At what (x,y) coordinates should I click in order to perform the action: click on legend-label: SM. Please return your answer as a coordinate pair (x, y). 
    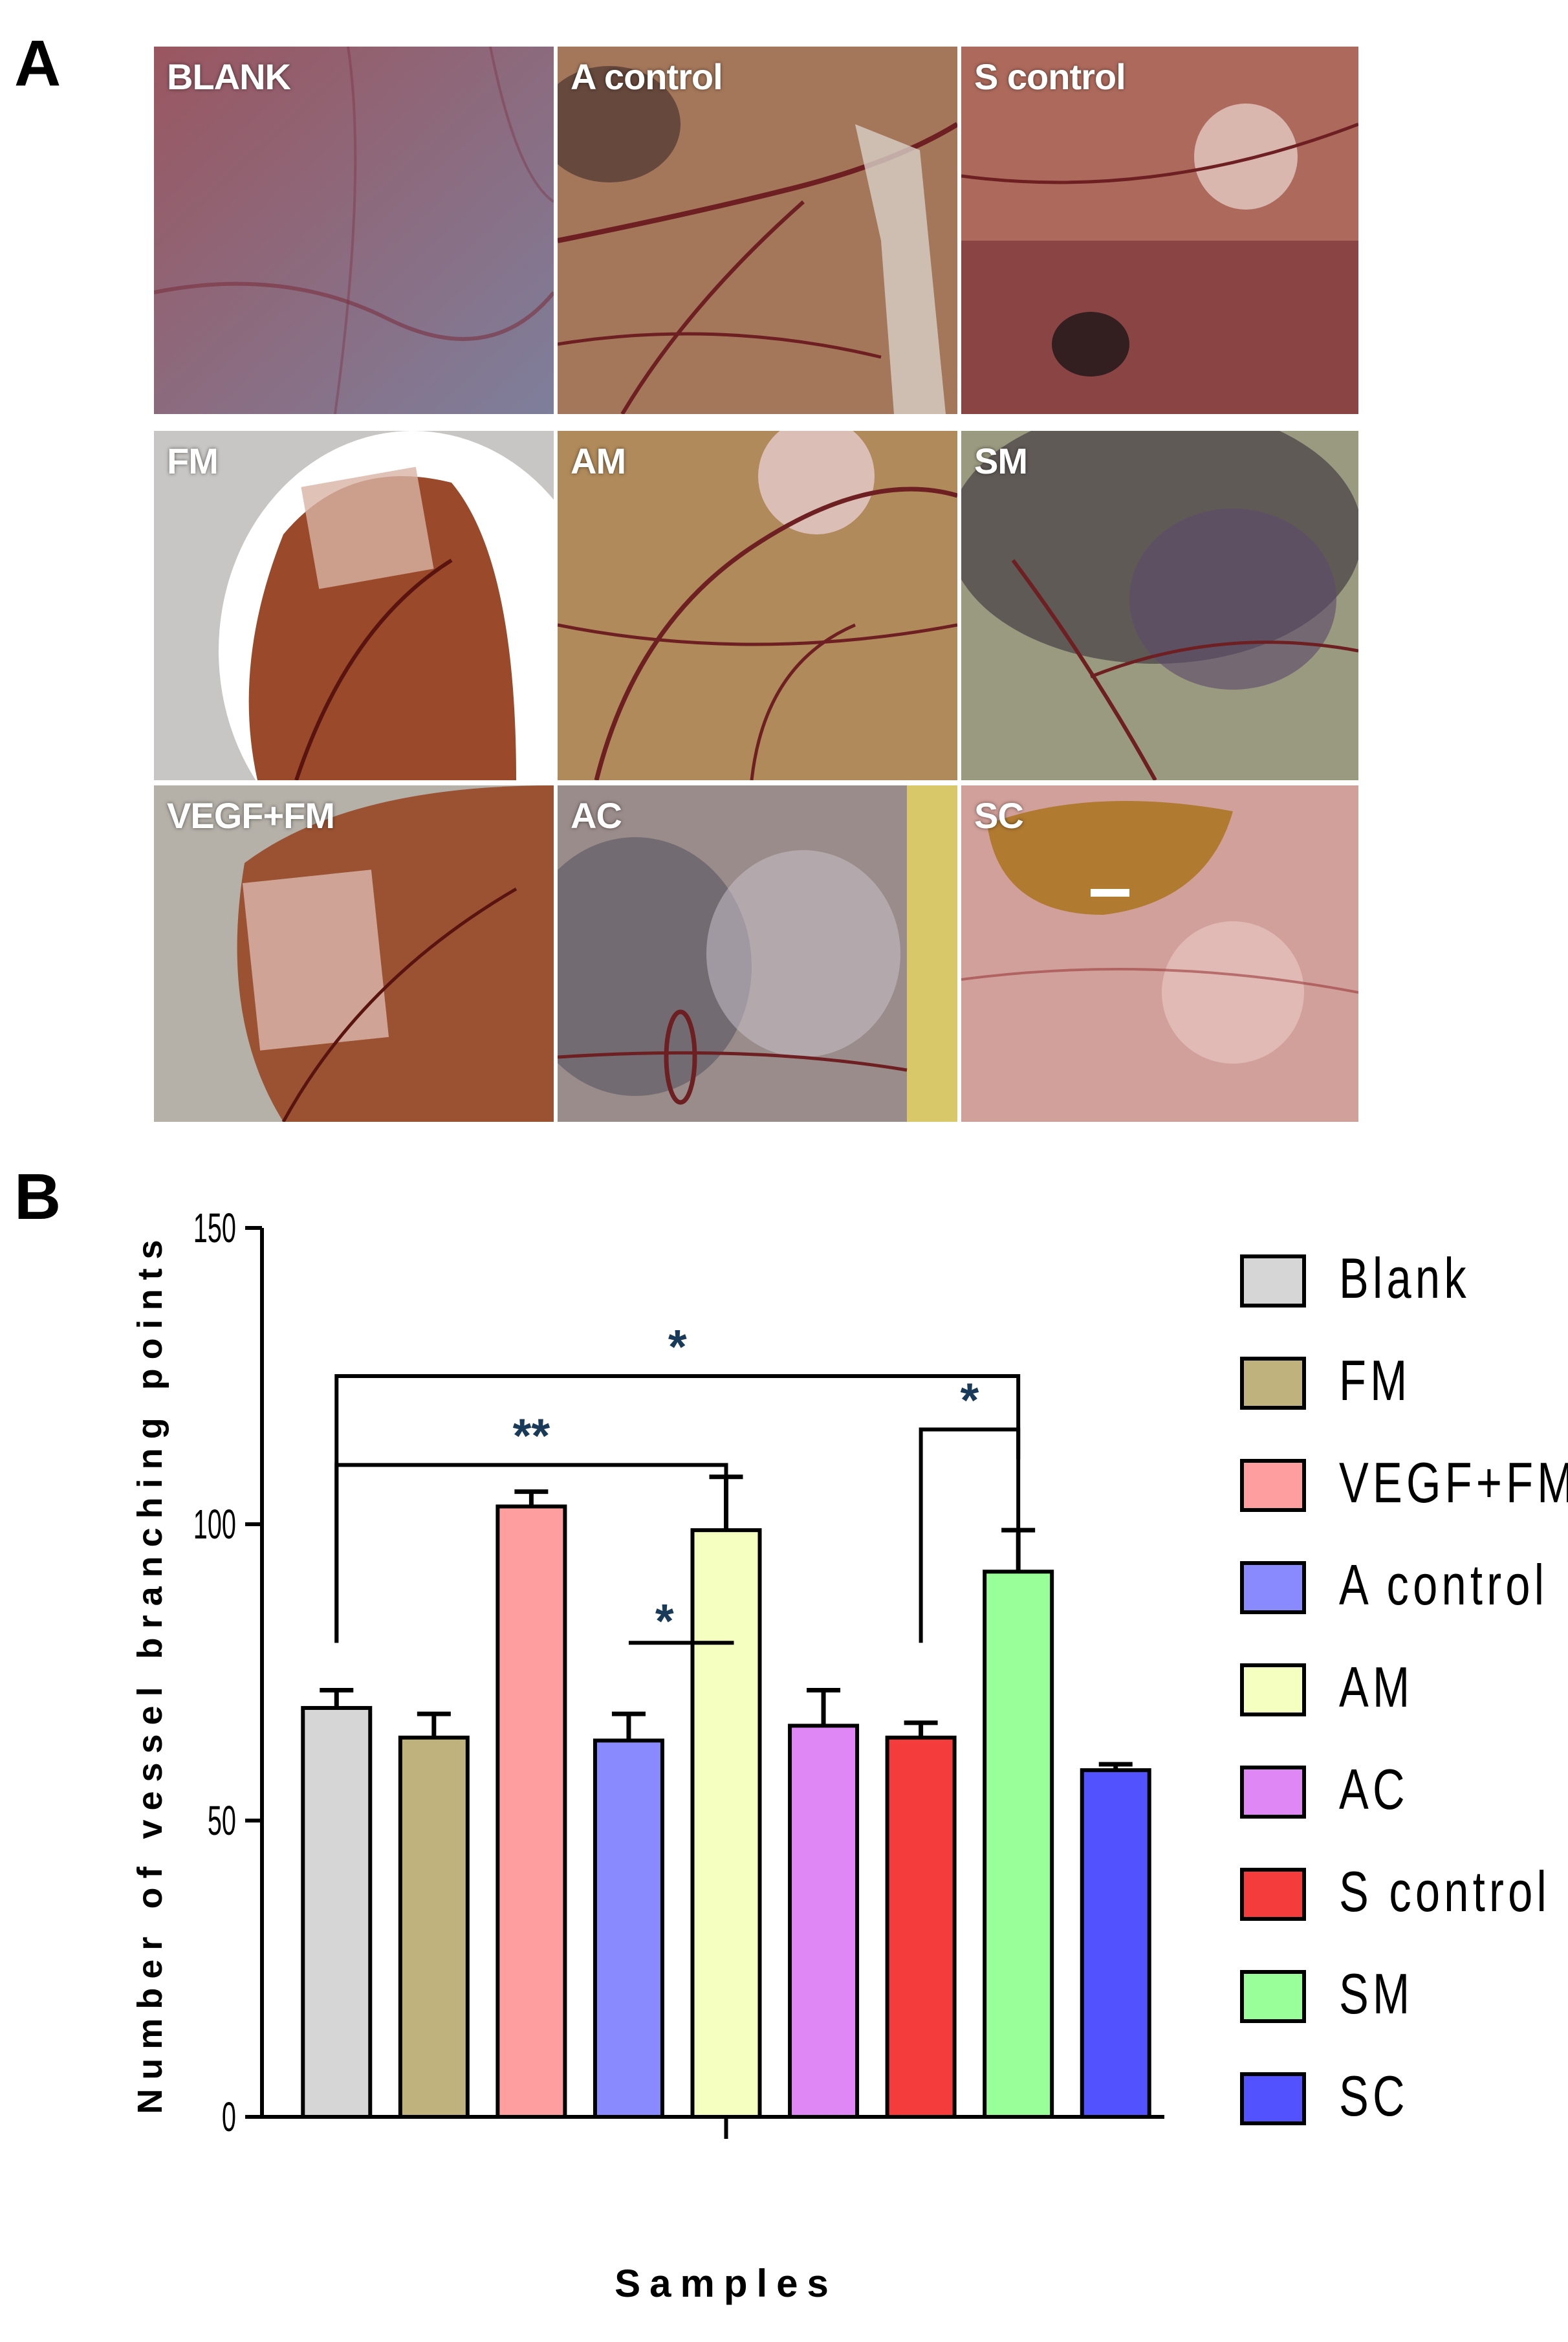
    Looking at the image, I should click on (1376, 1994).